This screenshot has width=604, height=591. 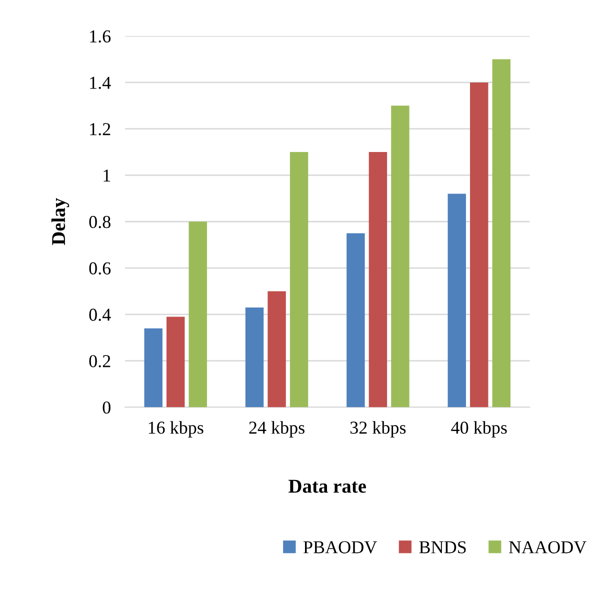 I want to click on x-axis-title: Data rate, so click(x=327, y=486).